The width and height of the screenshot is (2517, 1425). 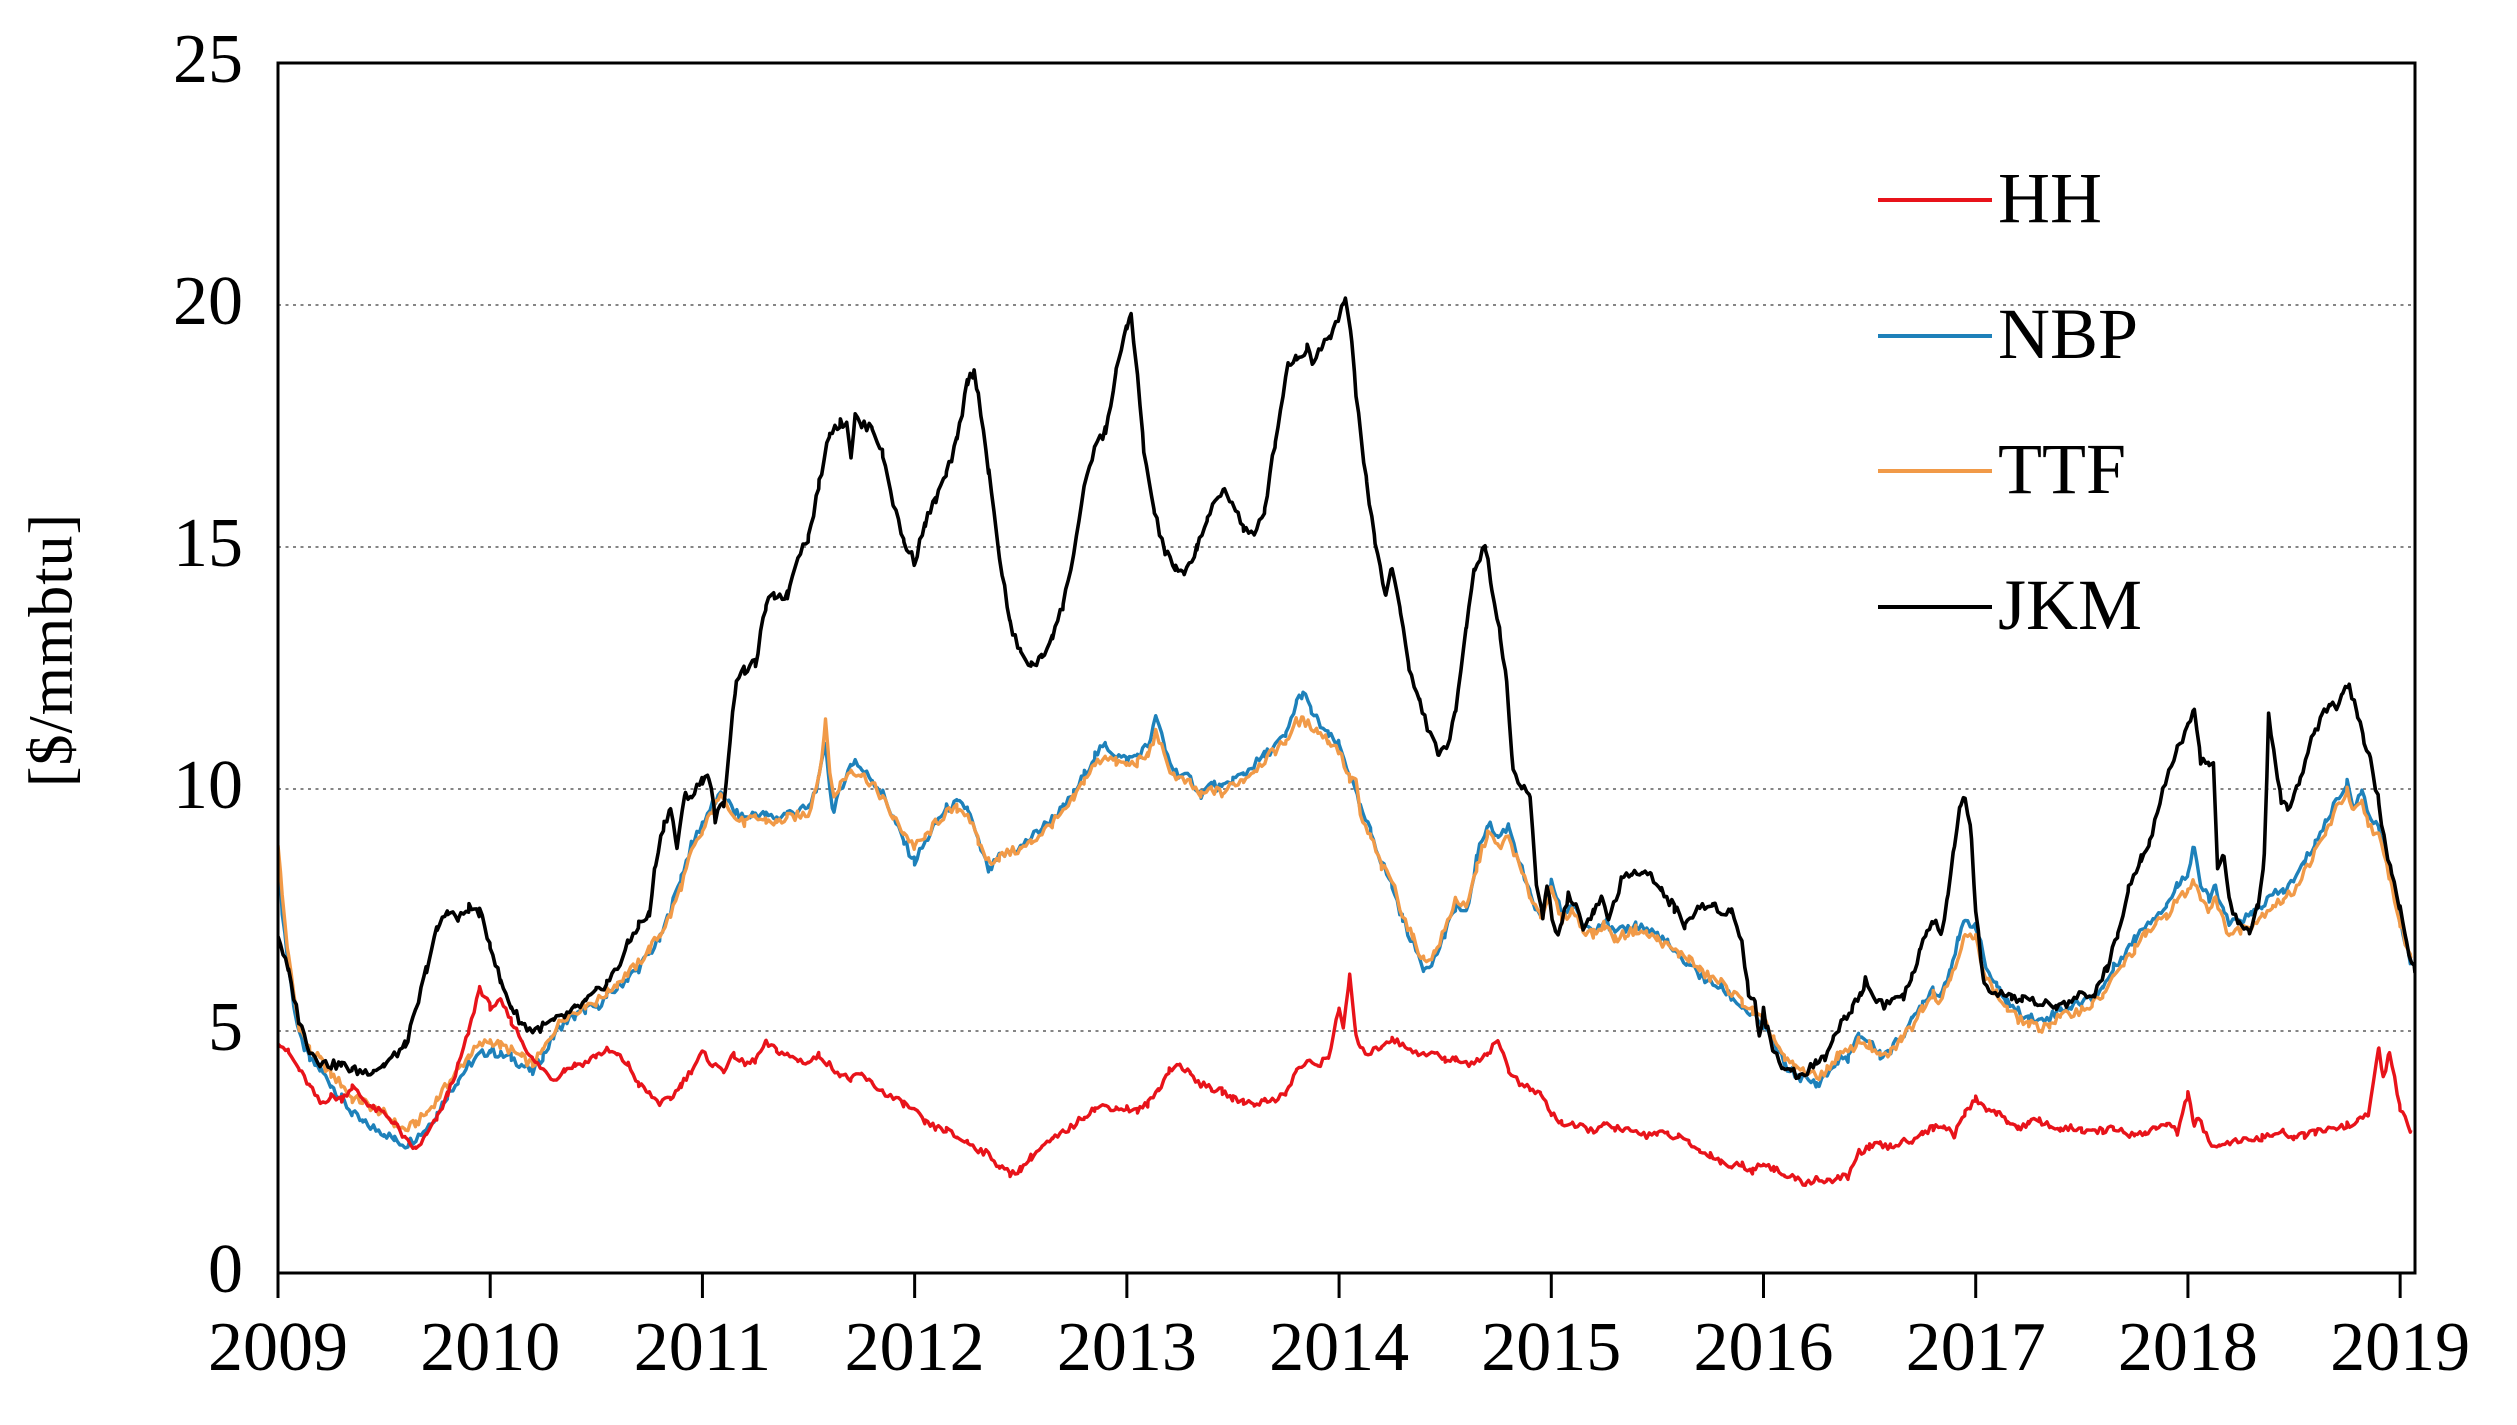 I want to click on x-tick-label: 2017, so click(x=1975, y=1347).